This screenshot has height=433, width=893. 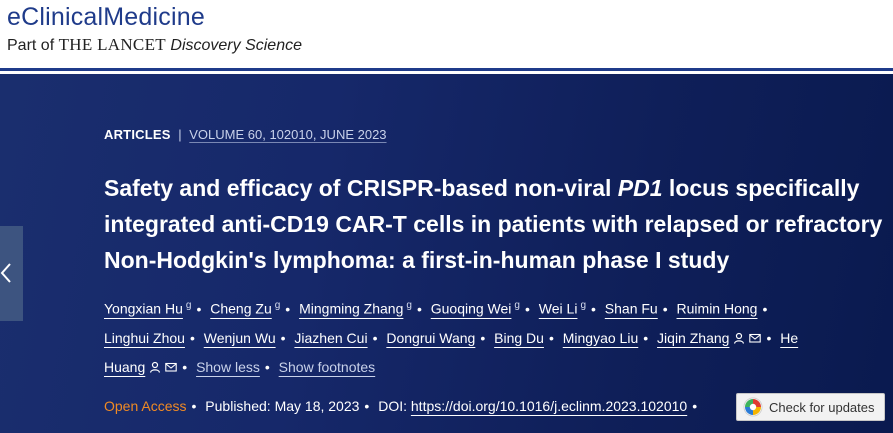 What do you see at coordinates (143, 308) in the screenshot?
I see `author-link: Yongxian Hu` at bounding box center [143, 308].